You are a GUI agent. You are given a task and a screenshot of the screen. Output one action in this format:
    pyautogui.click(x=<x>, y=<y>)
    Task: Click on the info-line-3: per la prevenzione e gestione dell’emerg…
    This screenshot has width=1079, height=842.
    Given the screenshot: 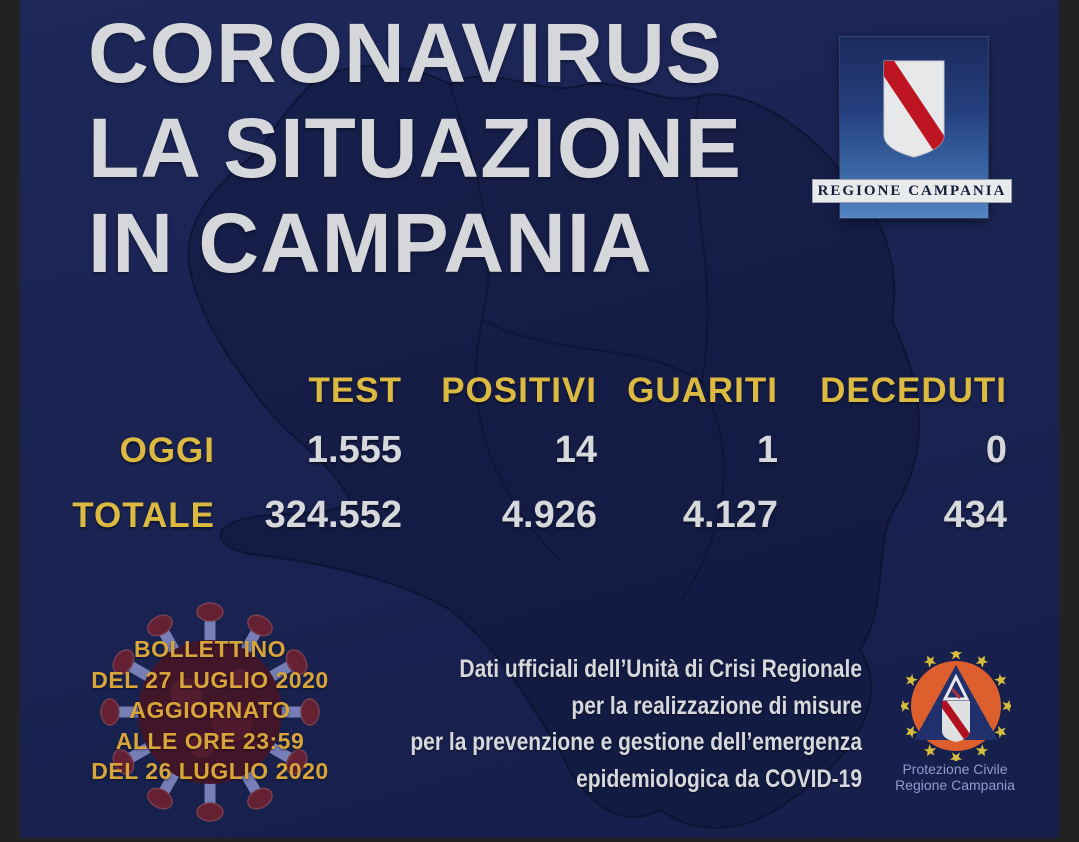 What is the action you would take?
    pyautogui.click(x=636, y=742)
    